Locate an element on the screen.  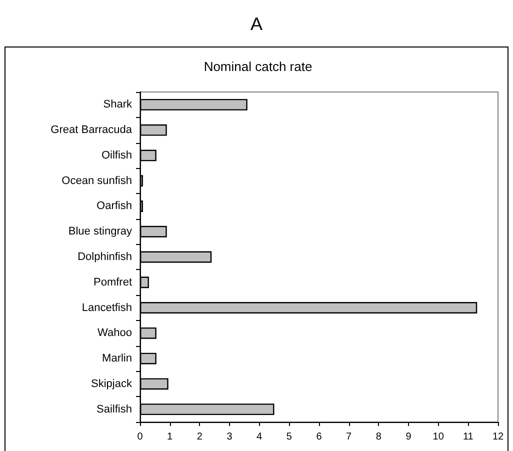
y-tick-label: Wahoo is located at coordinates (115, 333).